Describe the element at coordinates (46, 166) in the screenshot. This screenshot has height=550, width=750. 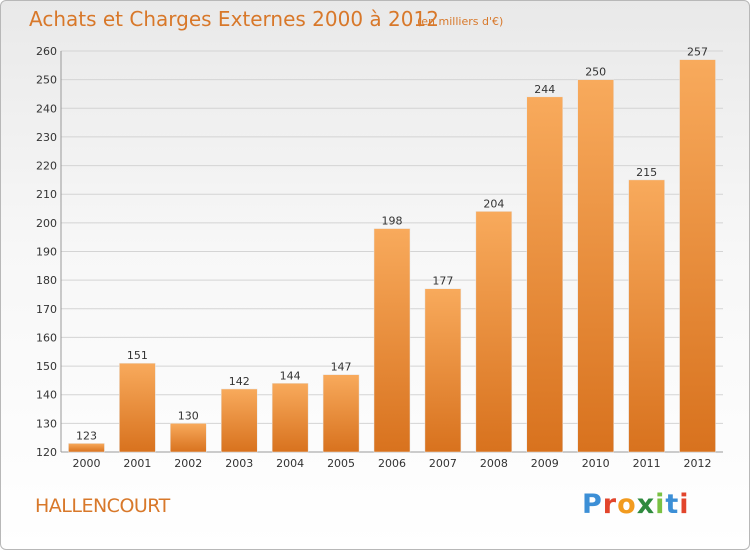
I see `y-tick-label: 220` at that location.